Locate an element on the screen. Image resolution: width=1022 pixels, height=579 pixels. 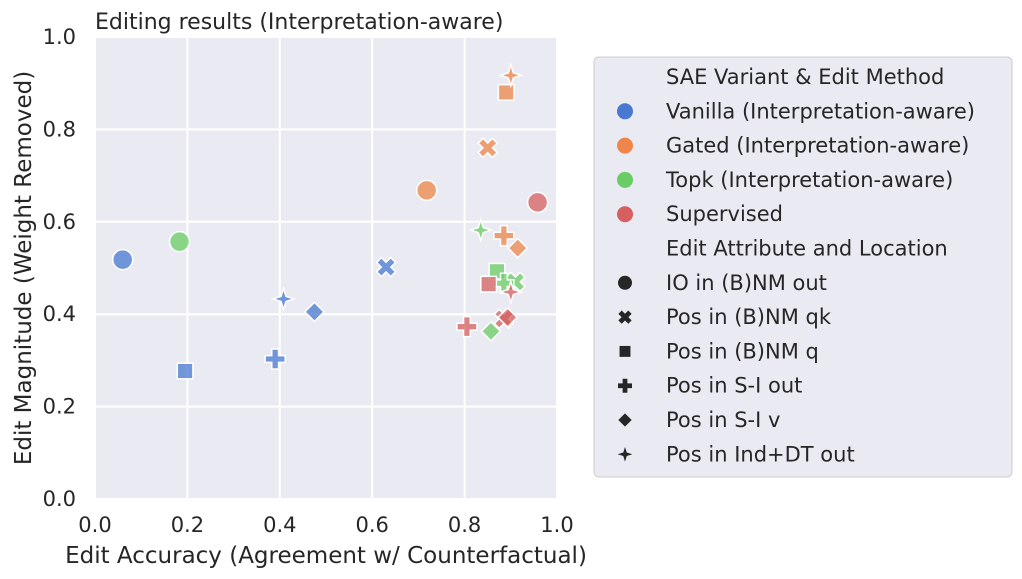
legend-variant-label: Supervised is located at coordinates (724, 214).